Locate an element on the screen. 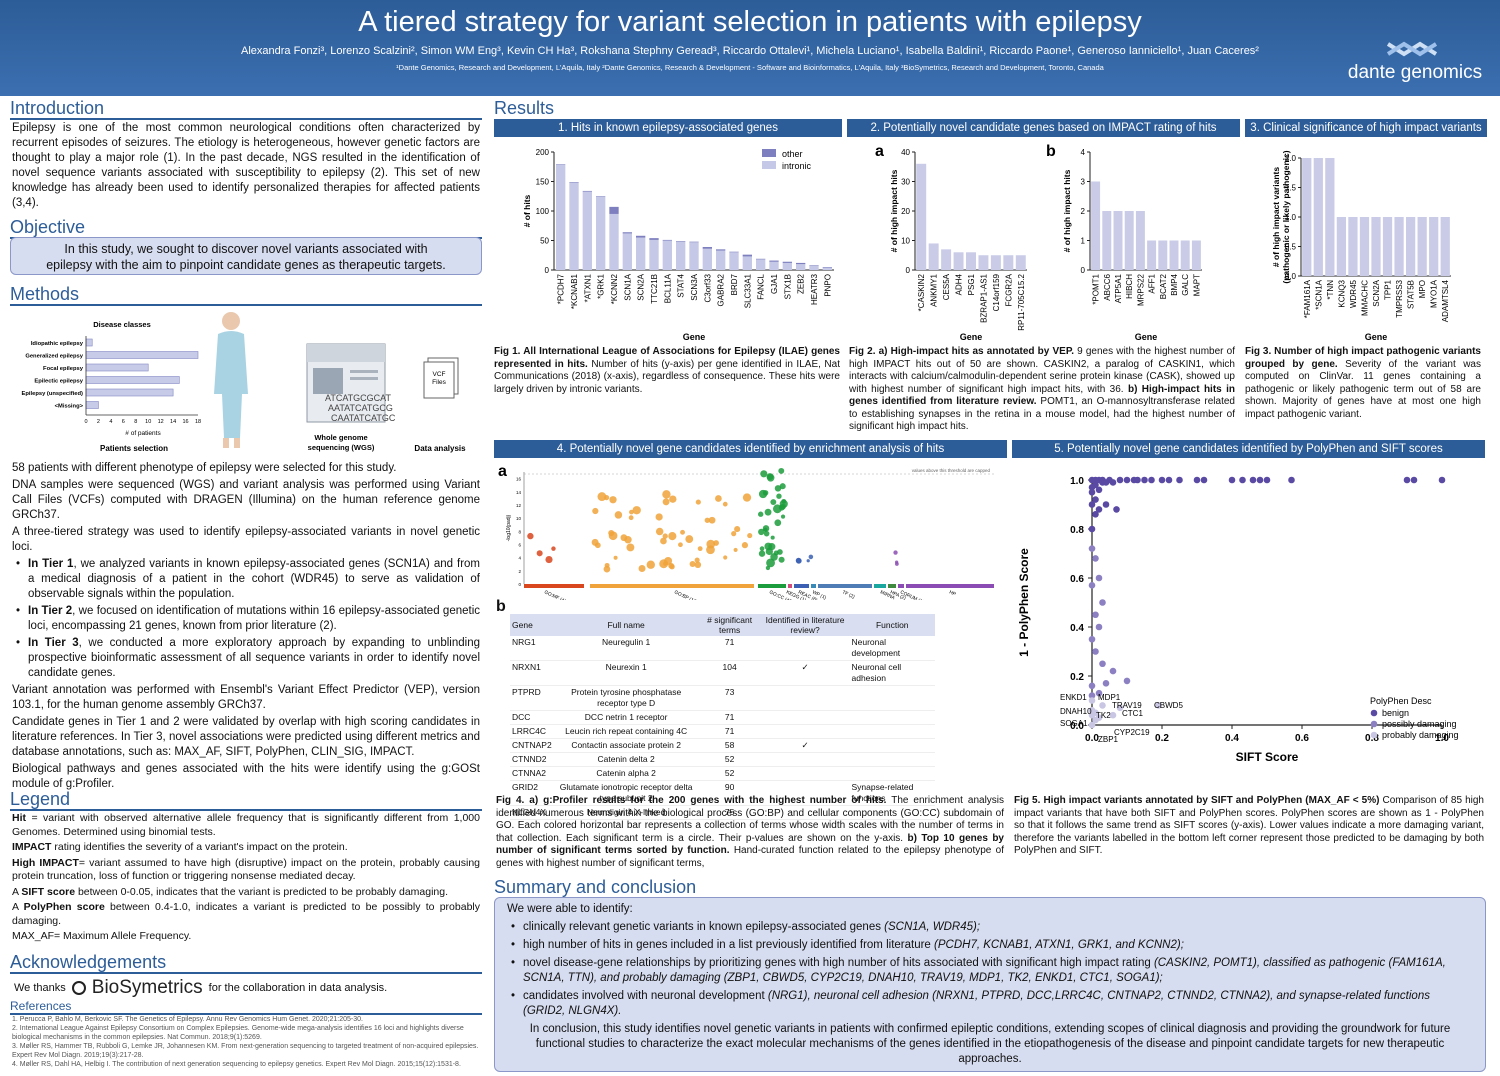  x-tick-label: KCNQ3 is located at coordinates (1341, 293).